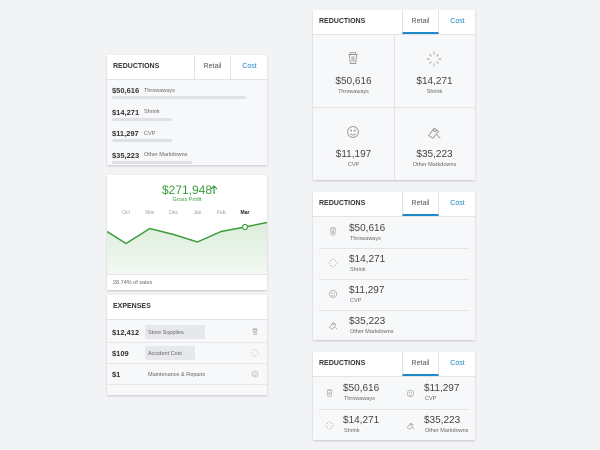  I want to click on line, so click(187, 233).